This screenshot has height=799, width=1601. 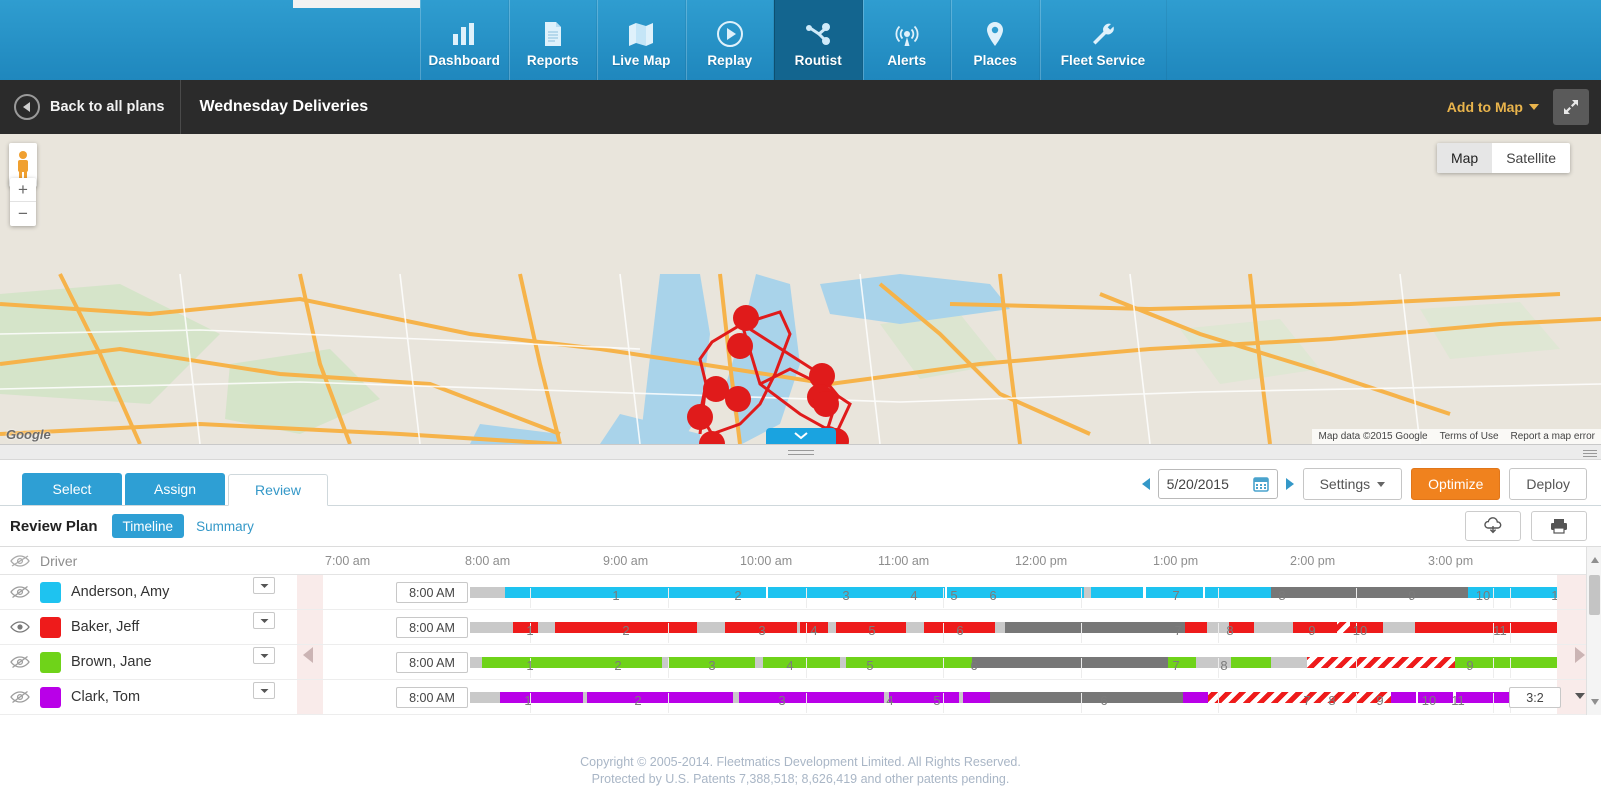 I want to click on nav-item-fleet-service: Fleet Service, so click(x=1103, y=40).